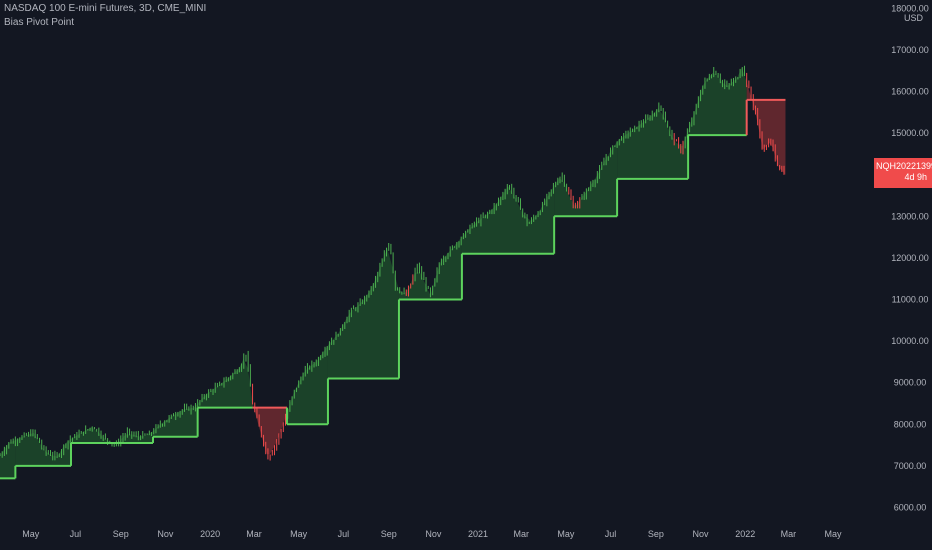 The image size is (932, 550). Describe the element at coordinates (39, 22) in the screenshot. I see `indicator-title: Bias Pivot Point` at that location.